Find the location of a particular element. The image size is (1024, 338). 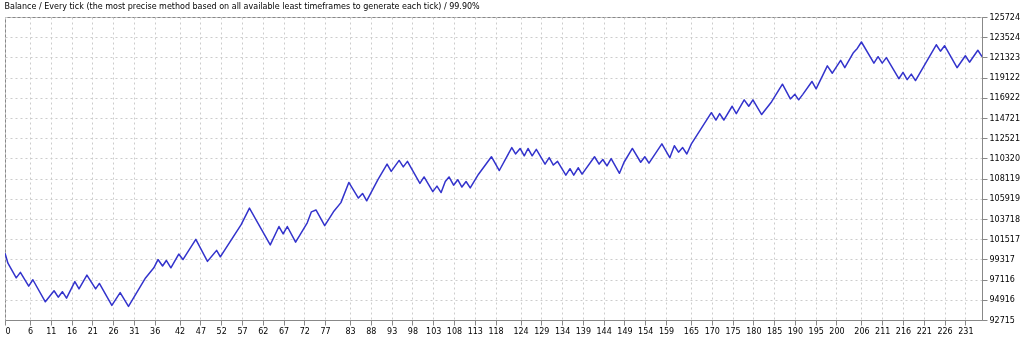

x-tick-label: 16 is located at coordinates (72, 331).